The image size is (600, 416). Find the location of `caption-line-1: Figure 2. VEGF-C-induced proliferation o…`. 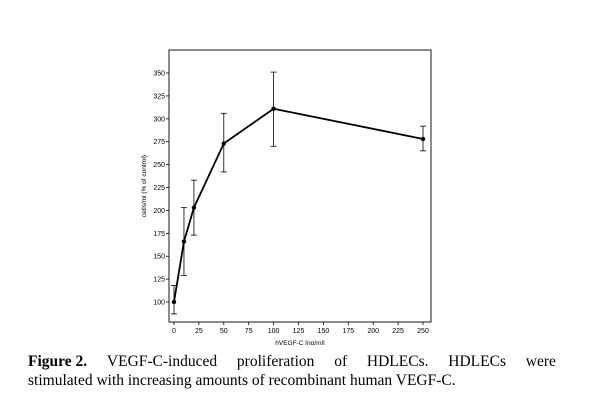

caption-line-1: Figure 2. VEGF-C-induced proliferation o… is located at coordinates (292, 361).